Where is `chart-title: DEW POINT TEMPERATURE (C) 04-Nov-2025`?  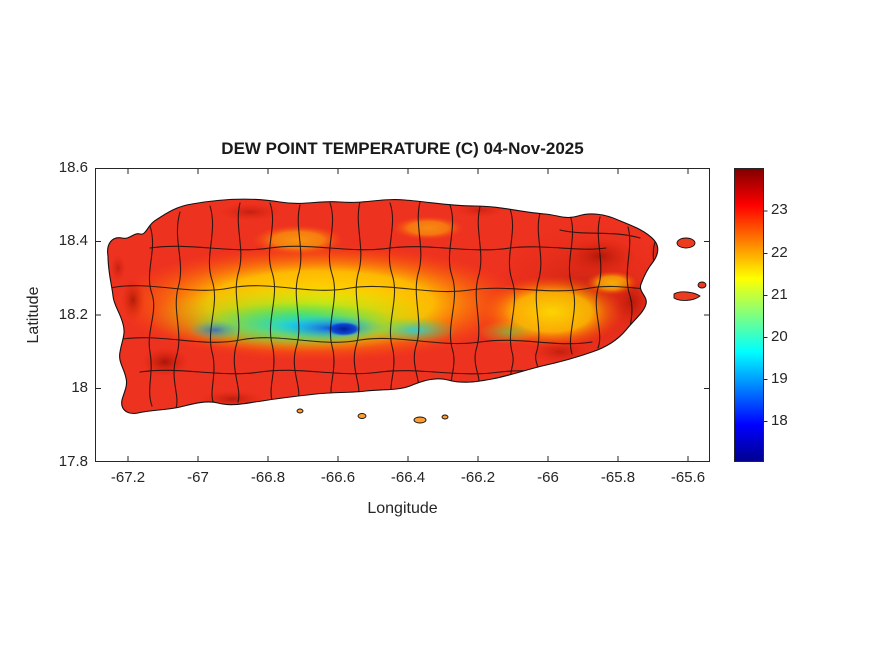
chart-title: DEW POINT TEMPERATURE (C) 04-Nov-2025 is located at coordinates (402, 148).